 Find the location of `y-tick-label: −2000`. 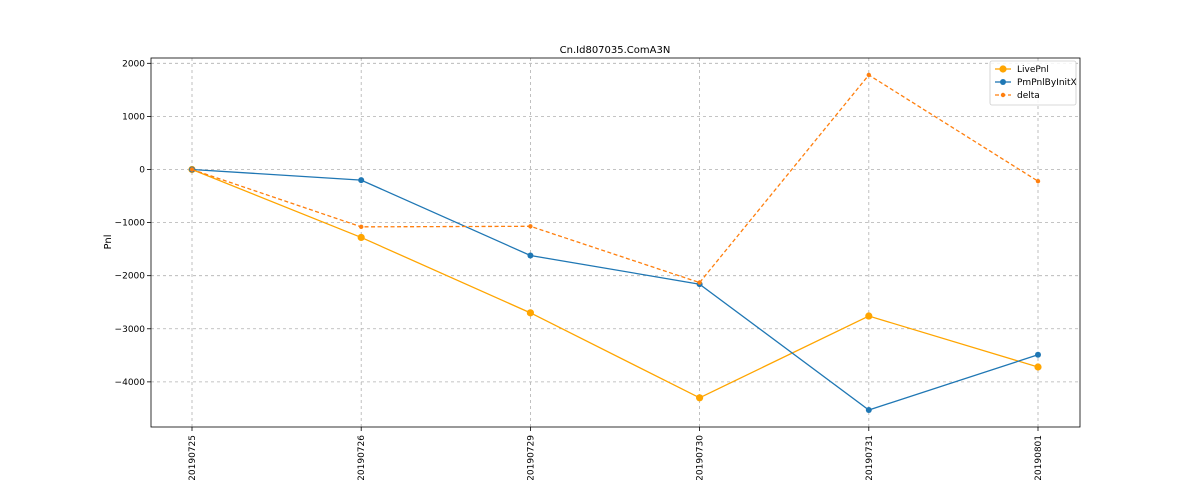

y-tick-label: −2000 is located at coordinates (130, 277).